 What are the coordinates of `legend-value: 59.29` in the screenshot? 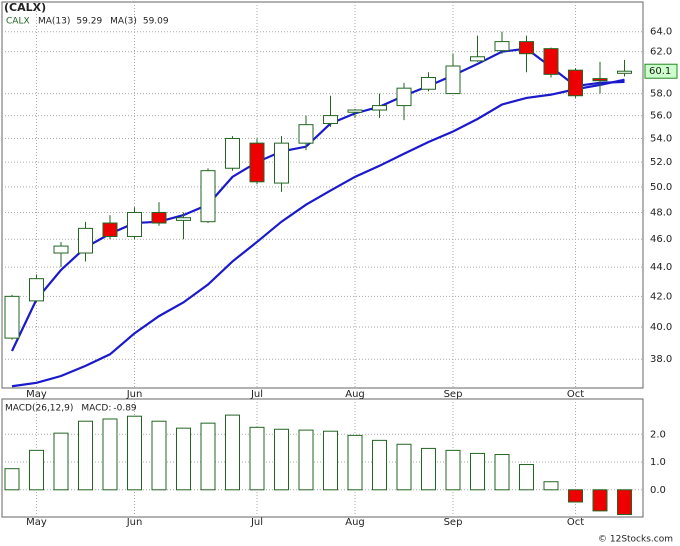 It's located at (89, 22).